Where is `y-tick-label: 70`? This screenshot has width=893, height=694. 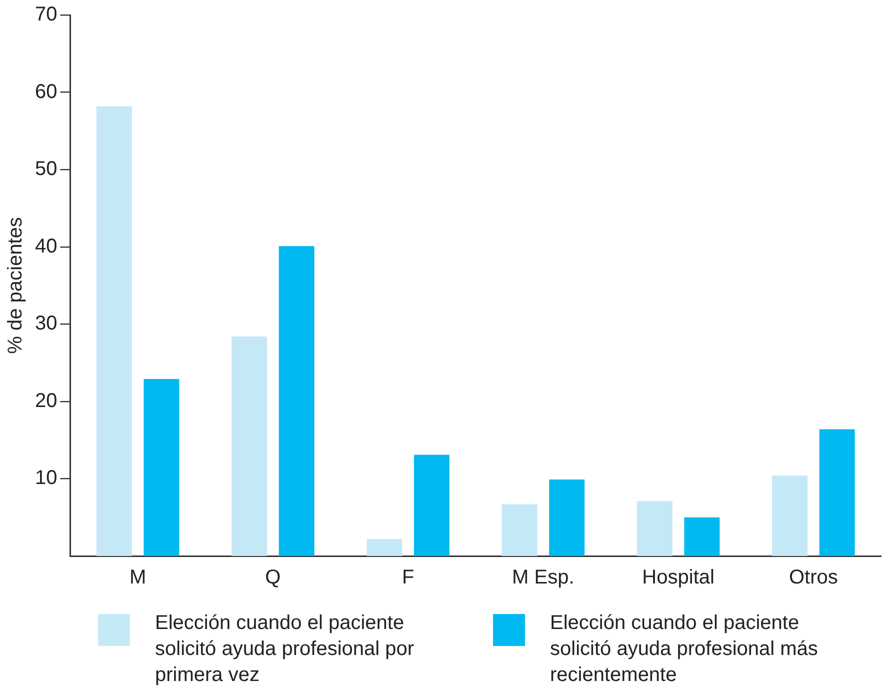
y-tick-label: 70 is located at coordinates (46, 15).